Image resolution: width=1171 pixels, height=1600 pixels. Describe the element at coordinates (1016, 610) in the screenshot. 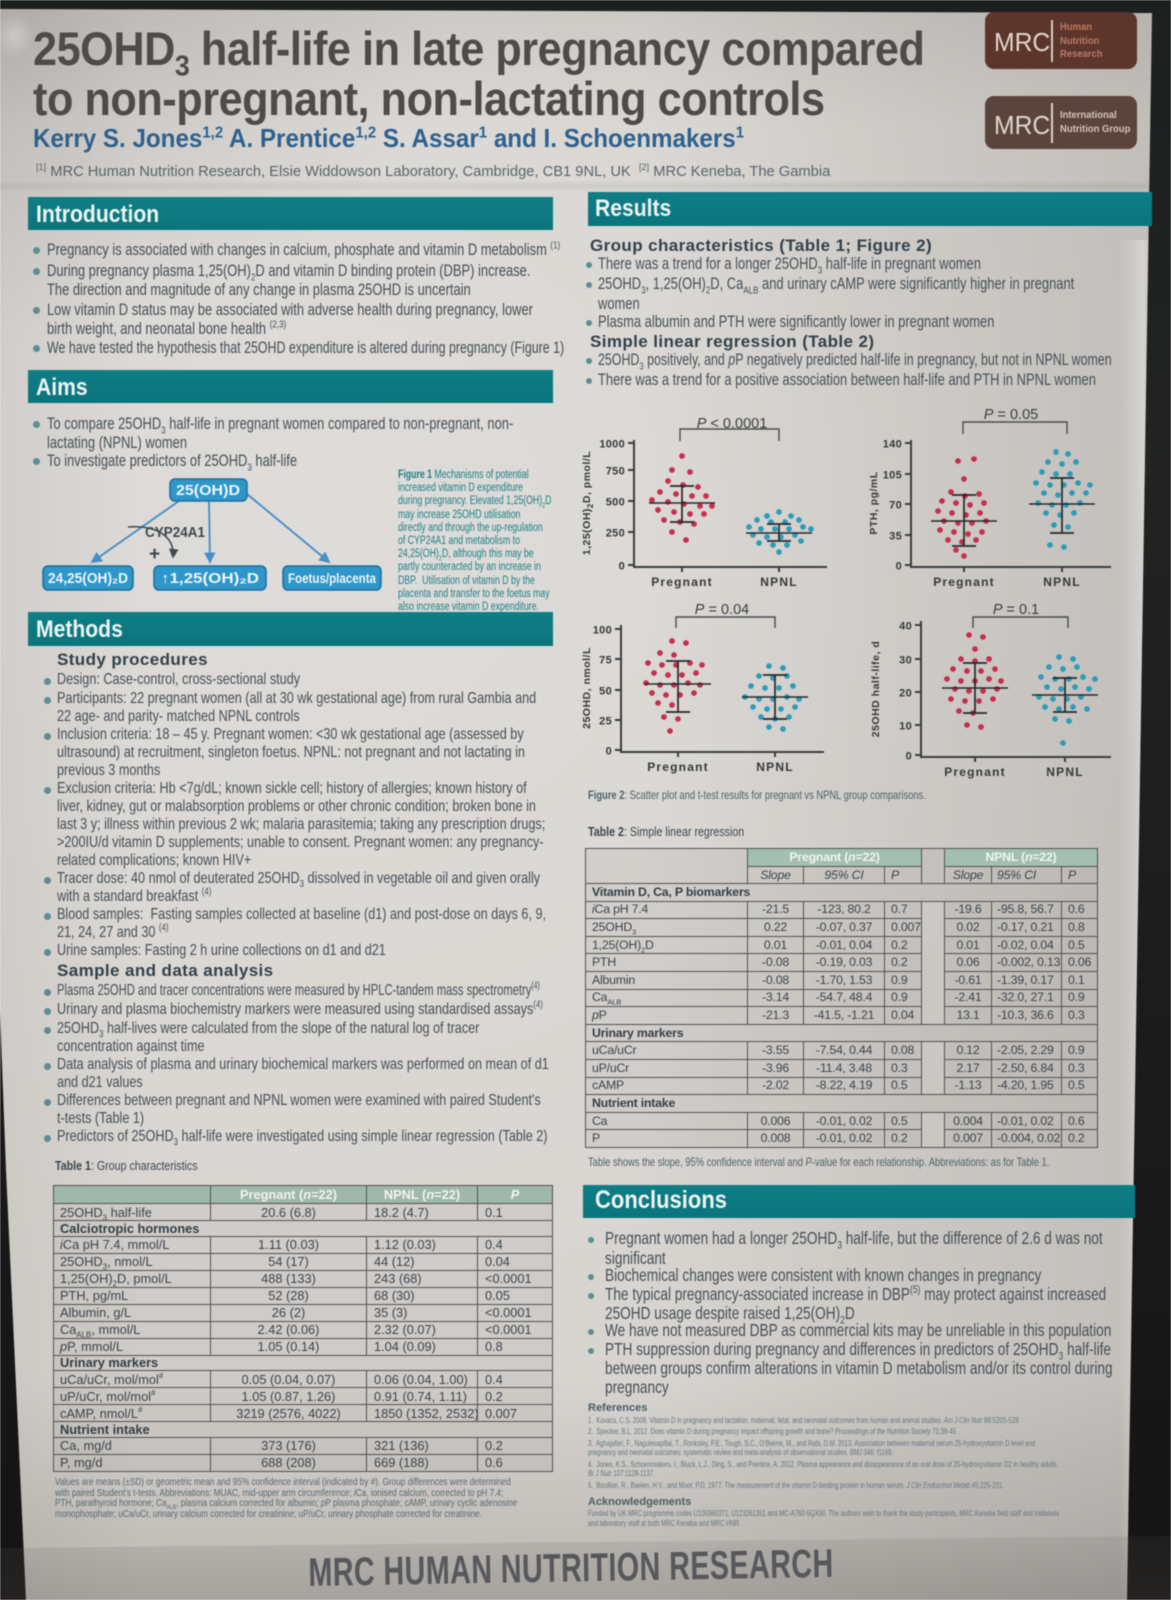

I see `svg-text: P = 0.1` at that location.